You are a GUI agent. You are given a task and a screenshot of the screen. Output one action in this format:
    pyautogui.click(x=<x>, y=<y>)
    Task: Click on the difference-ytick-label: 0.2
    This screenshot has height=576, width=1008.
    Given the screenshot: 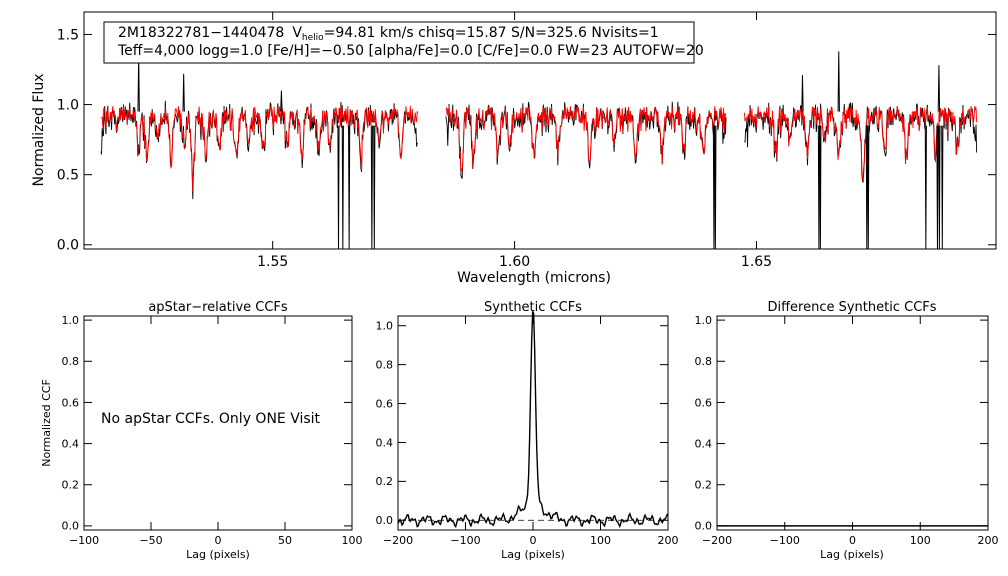 What is the action you would take?
    pyautogui.click(x=704, y=485)
    